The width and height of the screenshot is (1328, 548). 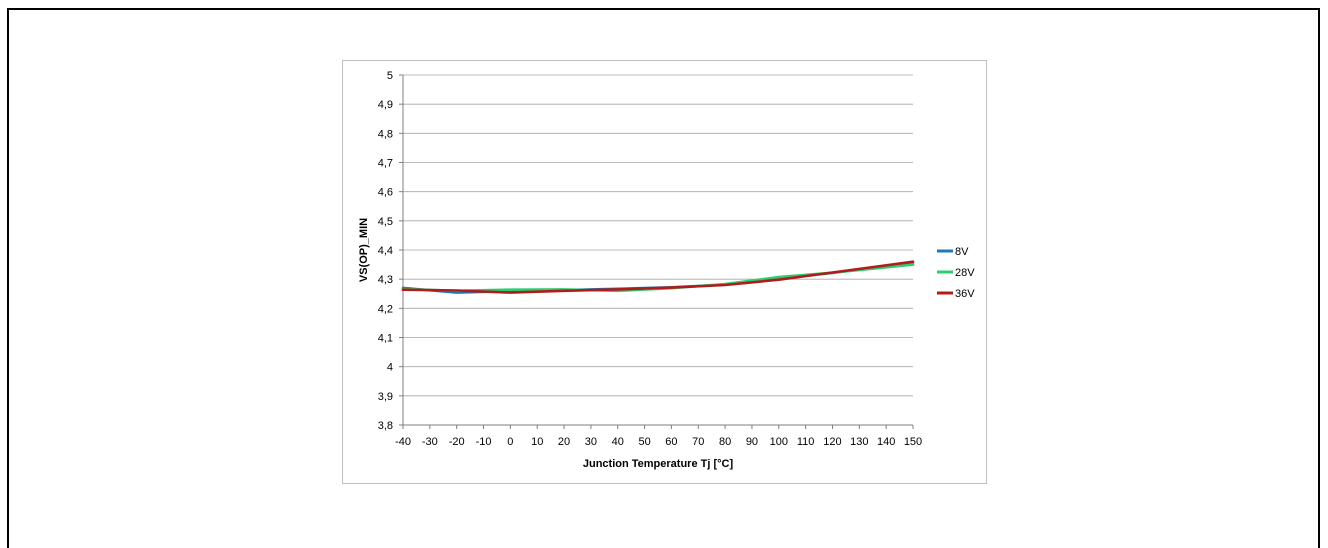 What do you see at coordinates (618, 442) in the screenshot?
I see `x-tick-label: 40` at bounding box center [618, 442].